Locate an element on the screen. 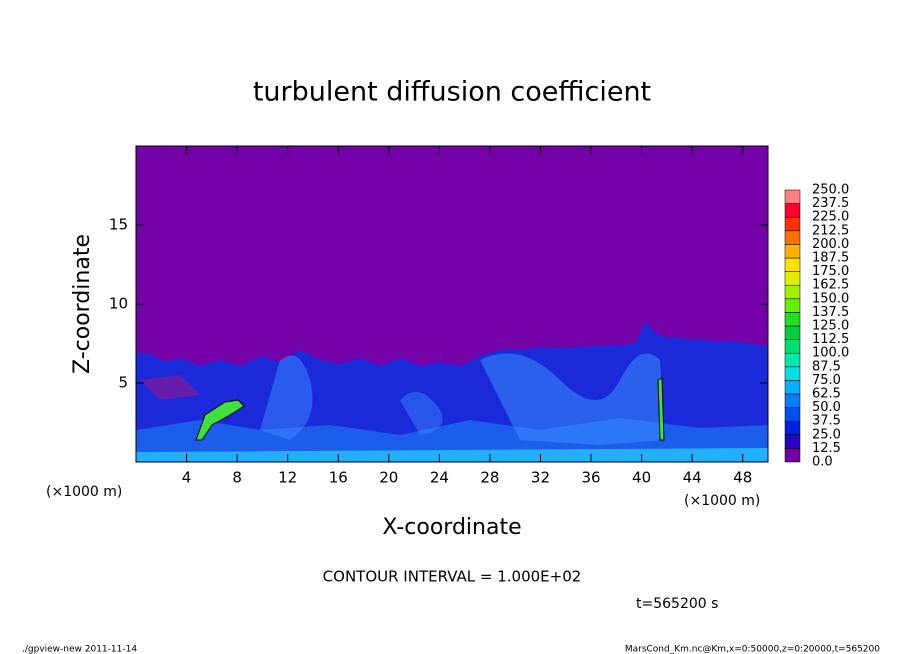 This screenshot has width=904, height=654. colorbar-label: 25.0 is located at coordinates (826, 434).